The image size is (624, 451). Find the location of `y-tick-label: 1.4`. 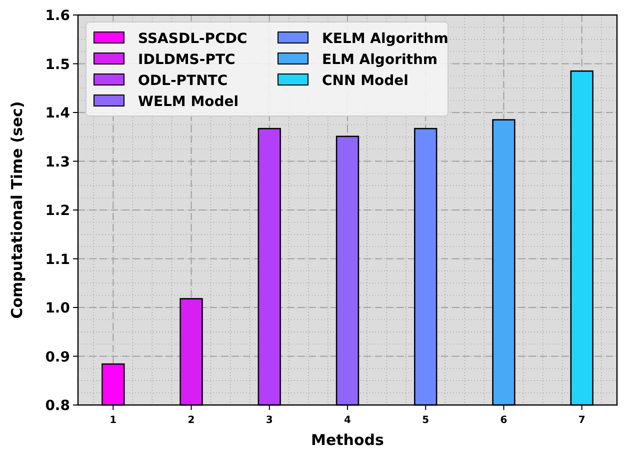

y-tick-label: 1.4 is located at coordinates (57, 114).